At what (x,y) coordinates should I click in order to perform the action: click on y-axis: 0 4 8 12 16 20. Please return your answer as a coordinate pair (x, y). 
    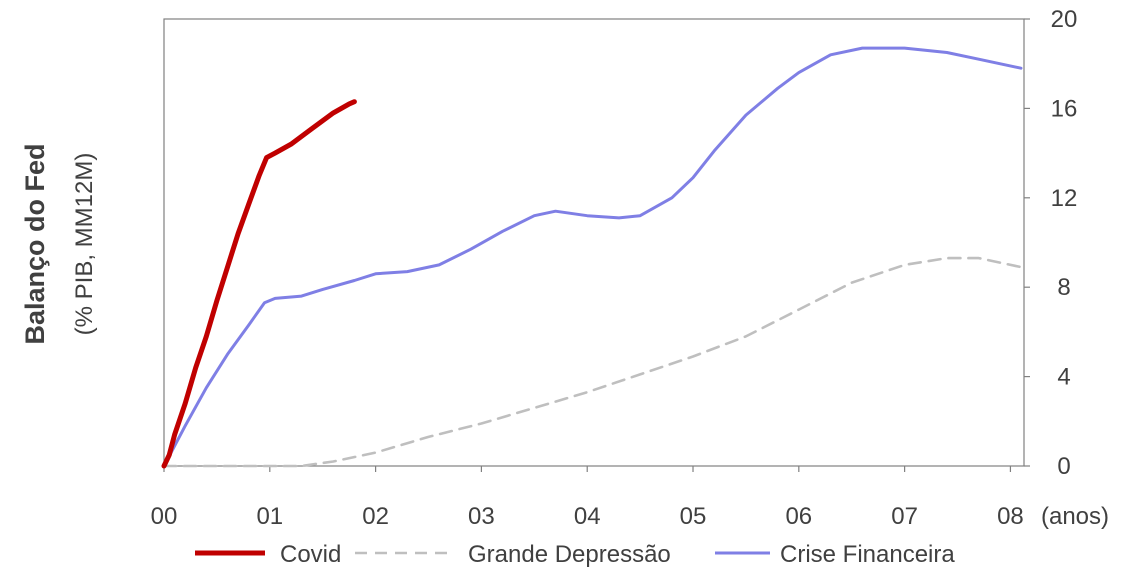
    Looking at the image, I should click on (1050, 243).